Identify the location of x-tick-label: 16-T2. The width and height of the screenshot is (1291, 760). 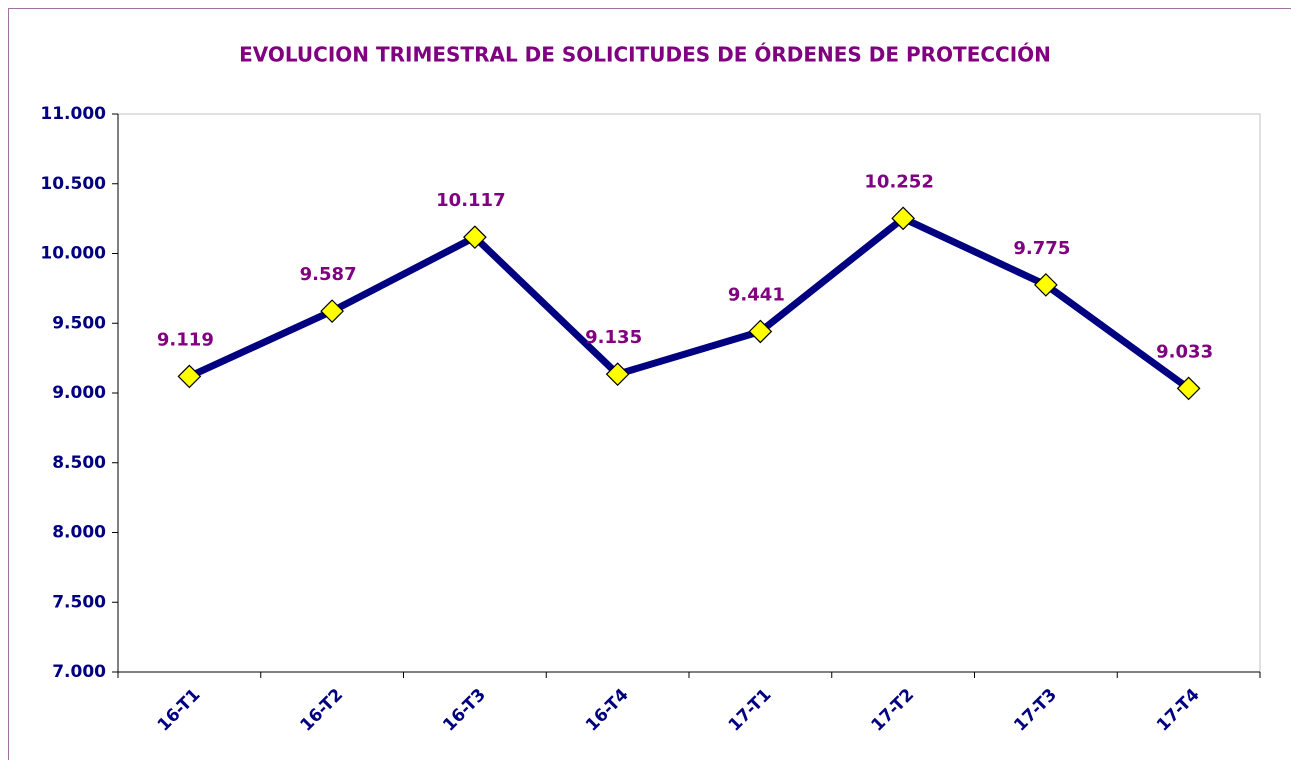
(322, 710).